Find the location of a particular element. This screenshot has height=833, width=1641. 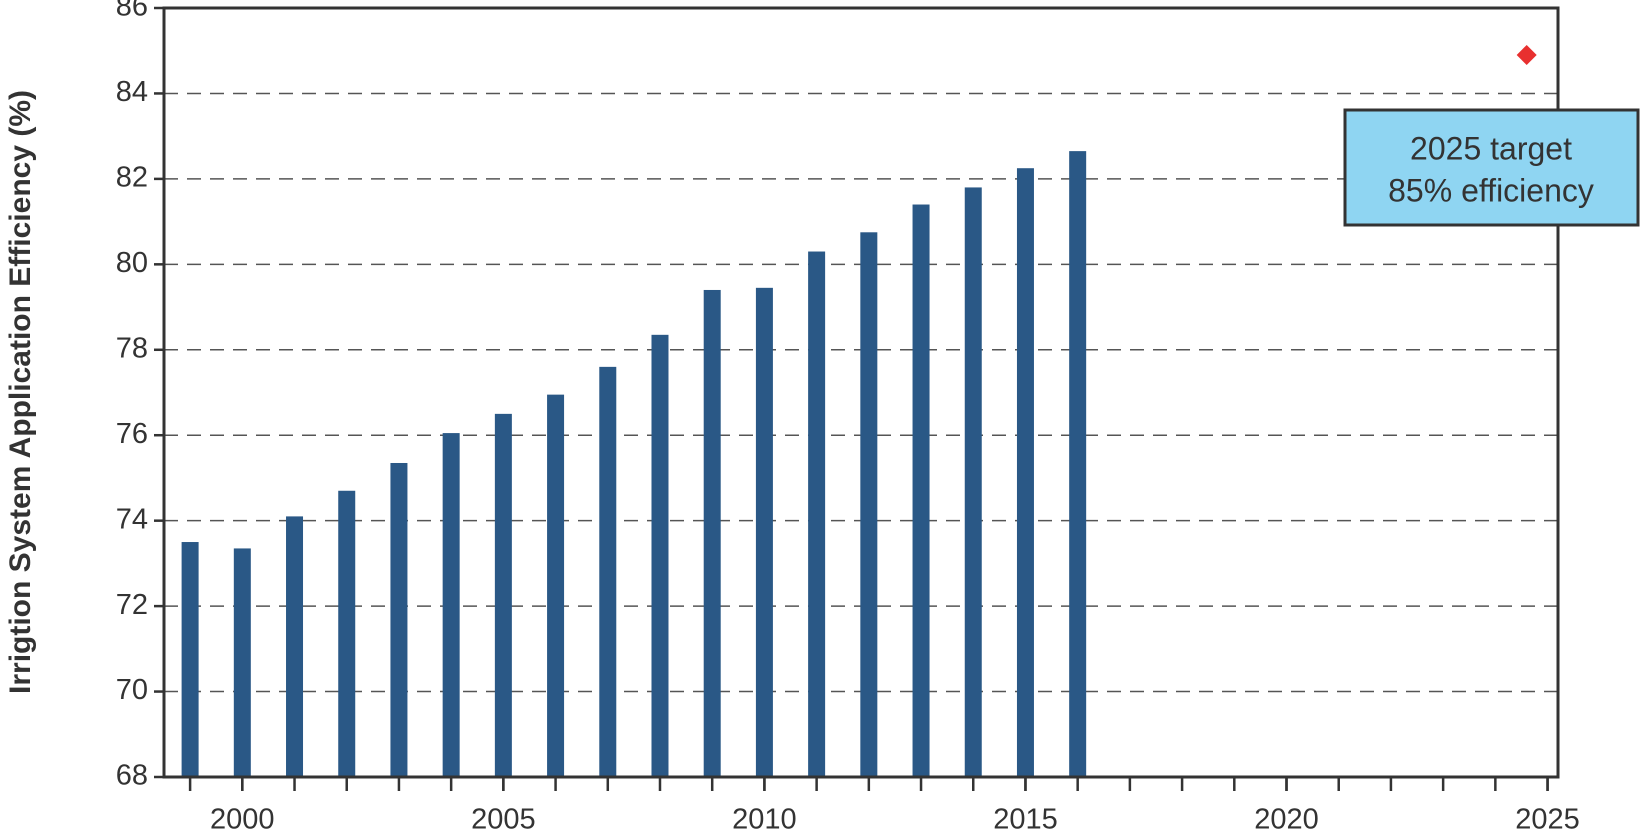

y-tick-label: 72 is located at coordinates (132, 605).